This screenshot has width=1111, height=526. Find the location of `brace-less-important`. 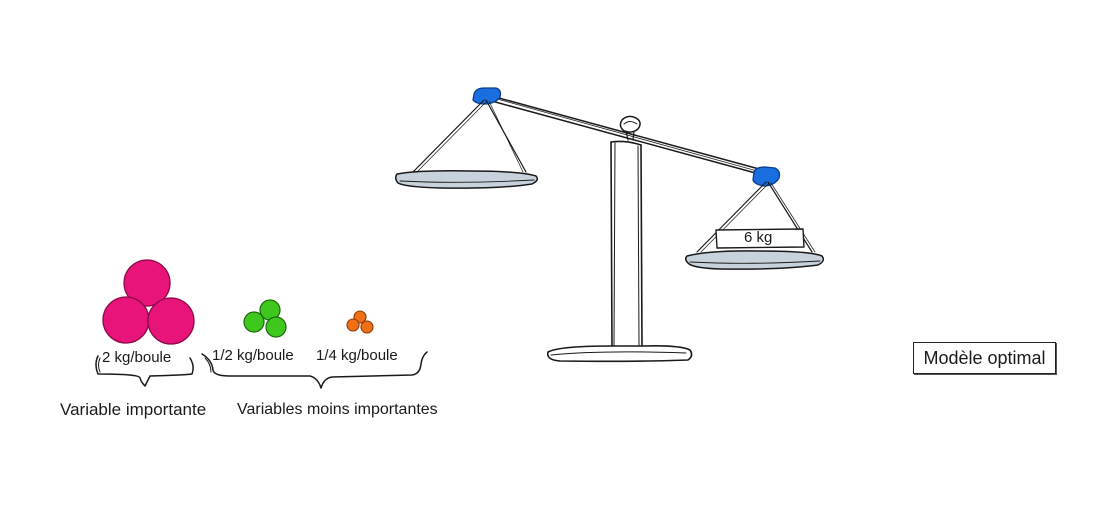

brace-less-important is located at coordinates (314, 370).